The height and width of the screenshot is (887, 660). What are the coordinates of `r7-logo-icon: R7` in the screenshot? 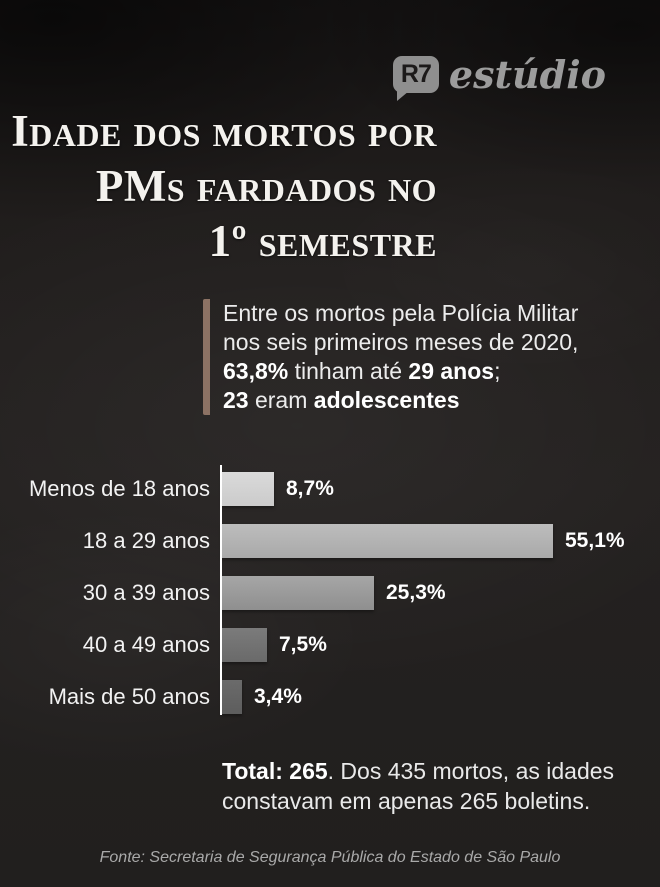 It's located at (415, 78).